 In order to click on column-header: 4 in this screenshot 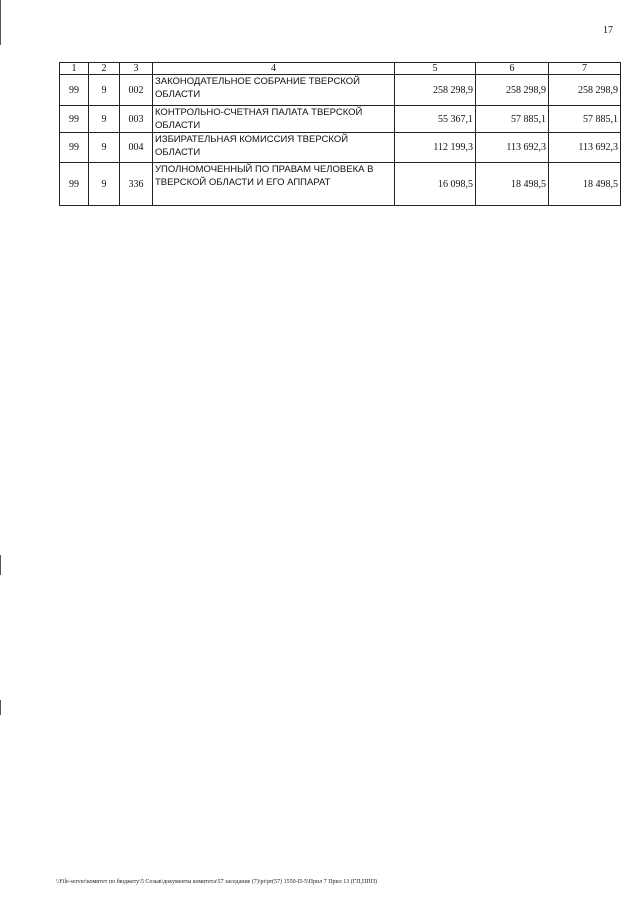, I will do `click(273, 68)`.